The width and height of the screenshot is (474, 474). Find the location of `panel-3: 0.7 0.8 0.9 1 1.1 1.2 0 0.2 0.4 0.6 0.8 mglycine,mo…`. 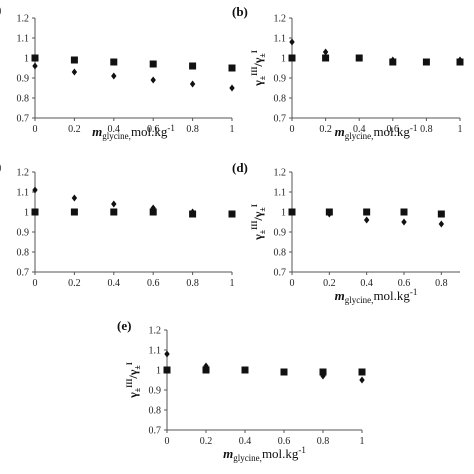

panel-3: 0.7 0.8 0.9 1 1.1 1.2 0 0.2 0.4 0.6 0.8 mglycine,mo… is located at coordinates (346, 232).